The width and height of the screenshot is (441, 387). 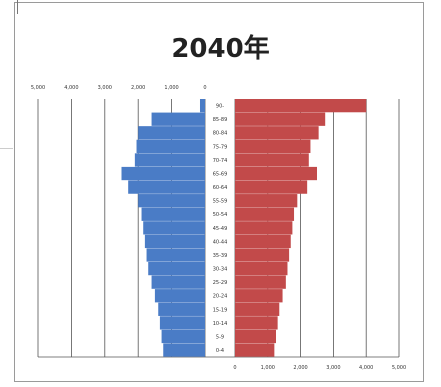 I want to click on age-group-label: 10-14, so click(x=220, y=324).